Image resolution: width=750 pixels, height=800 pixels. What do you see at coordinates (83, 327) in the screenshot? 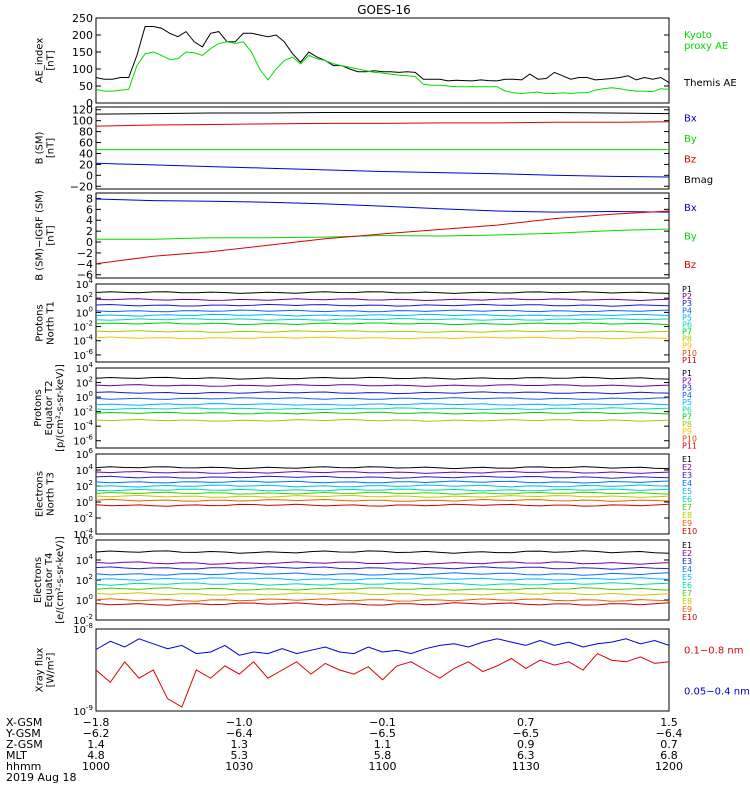
I see `y-tick-label: 10-2` at bounding box center [83, 327].